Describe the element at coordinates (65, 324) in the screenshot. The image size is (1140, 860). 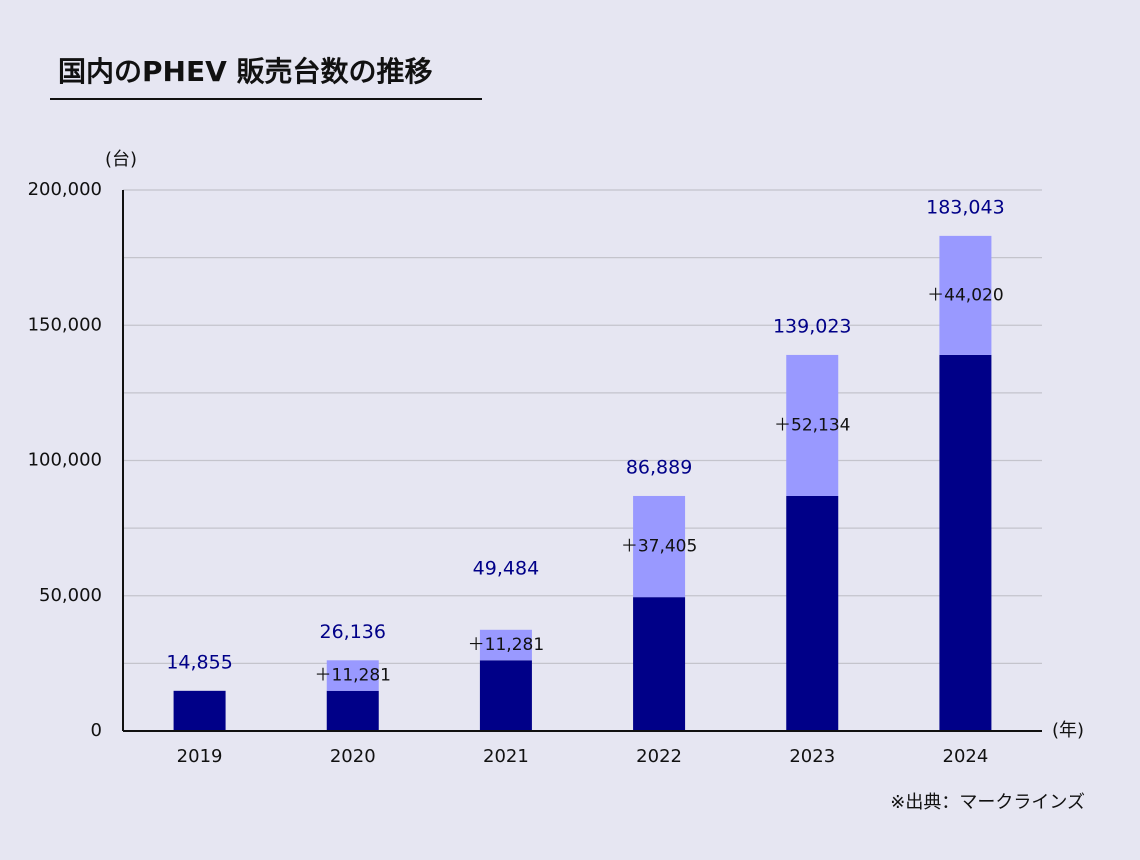
I see `y-tick-label: 150,000` at that location.